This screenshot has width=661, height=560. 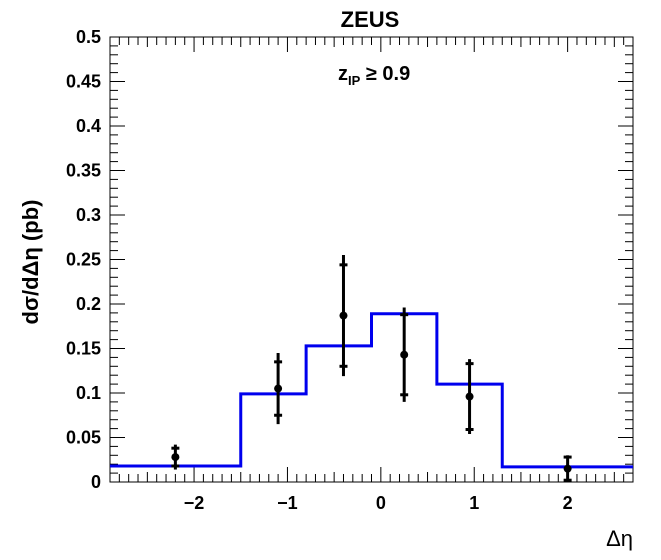 I want to click on y-tick-label: 0.1, so click(x=88, y=393).